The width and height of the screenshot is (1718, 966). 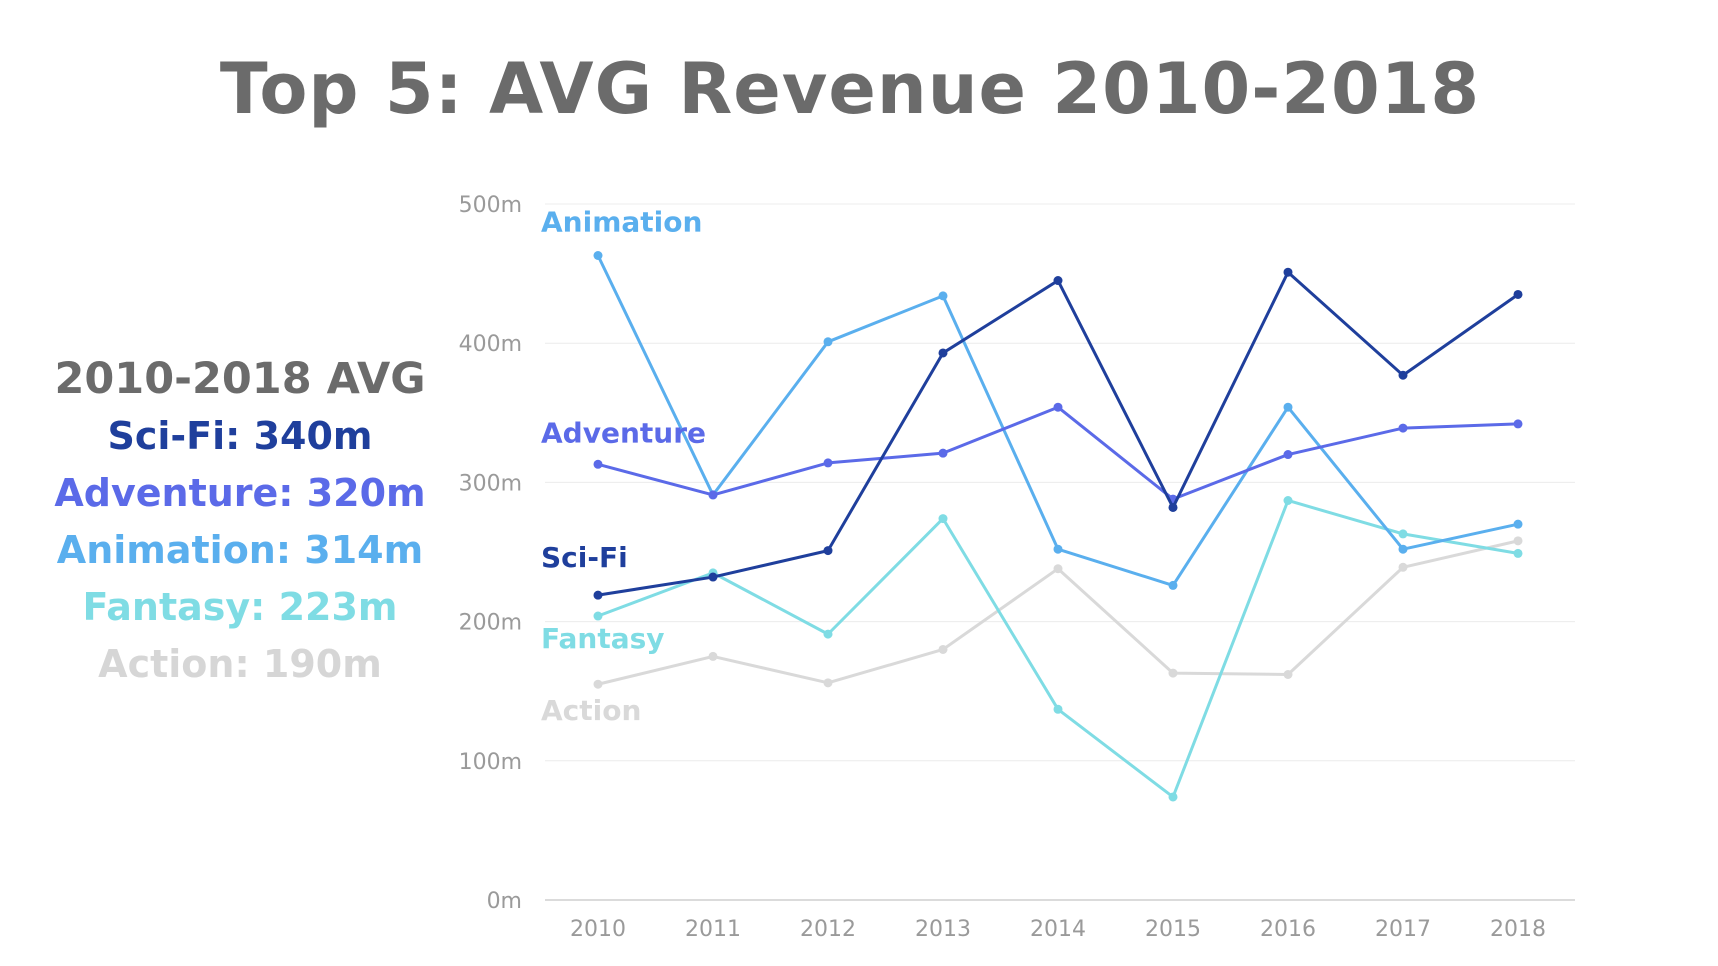 What do you see at coordinates (240, 493) in the screenshot?
I see `summary-item-adventure: Adventure: 320m` at bounding box center [240, 493].